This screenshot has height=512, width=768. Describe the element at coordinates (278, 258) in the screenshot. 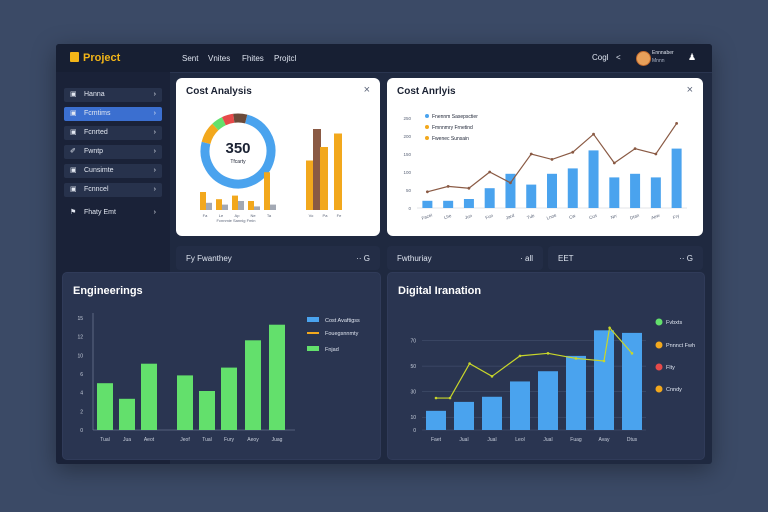

I see `strip-fy-fwanthey: Fy Fwanthey ·· G` at that location.